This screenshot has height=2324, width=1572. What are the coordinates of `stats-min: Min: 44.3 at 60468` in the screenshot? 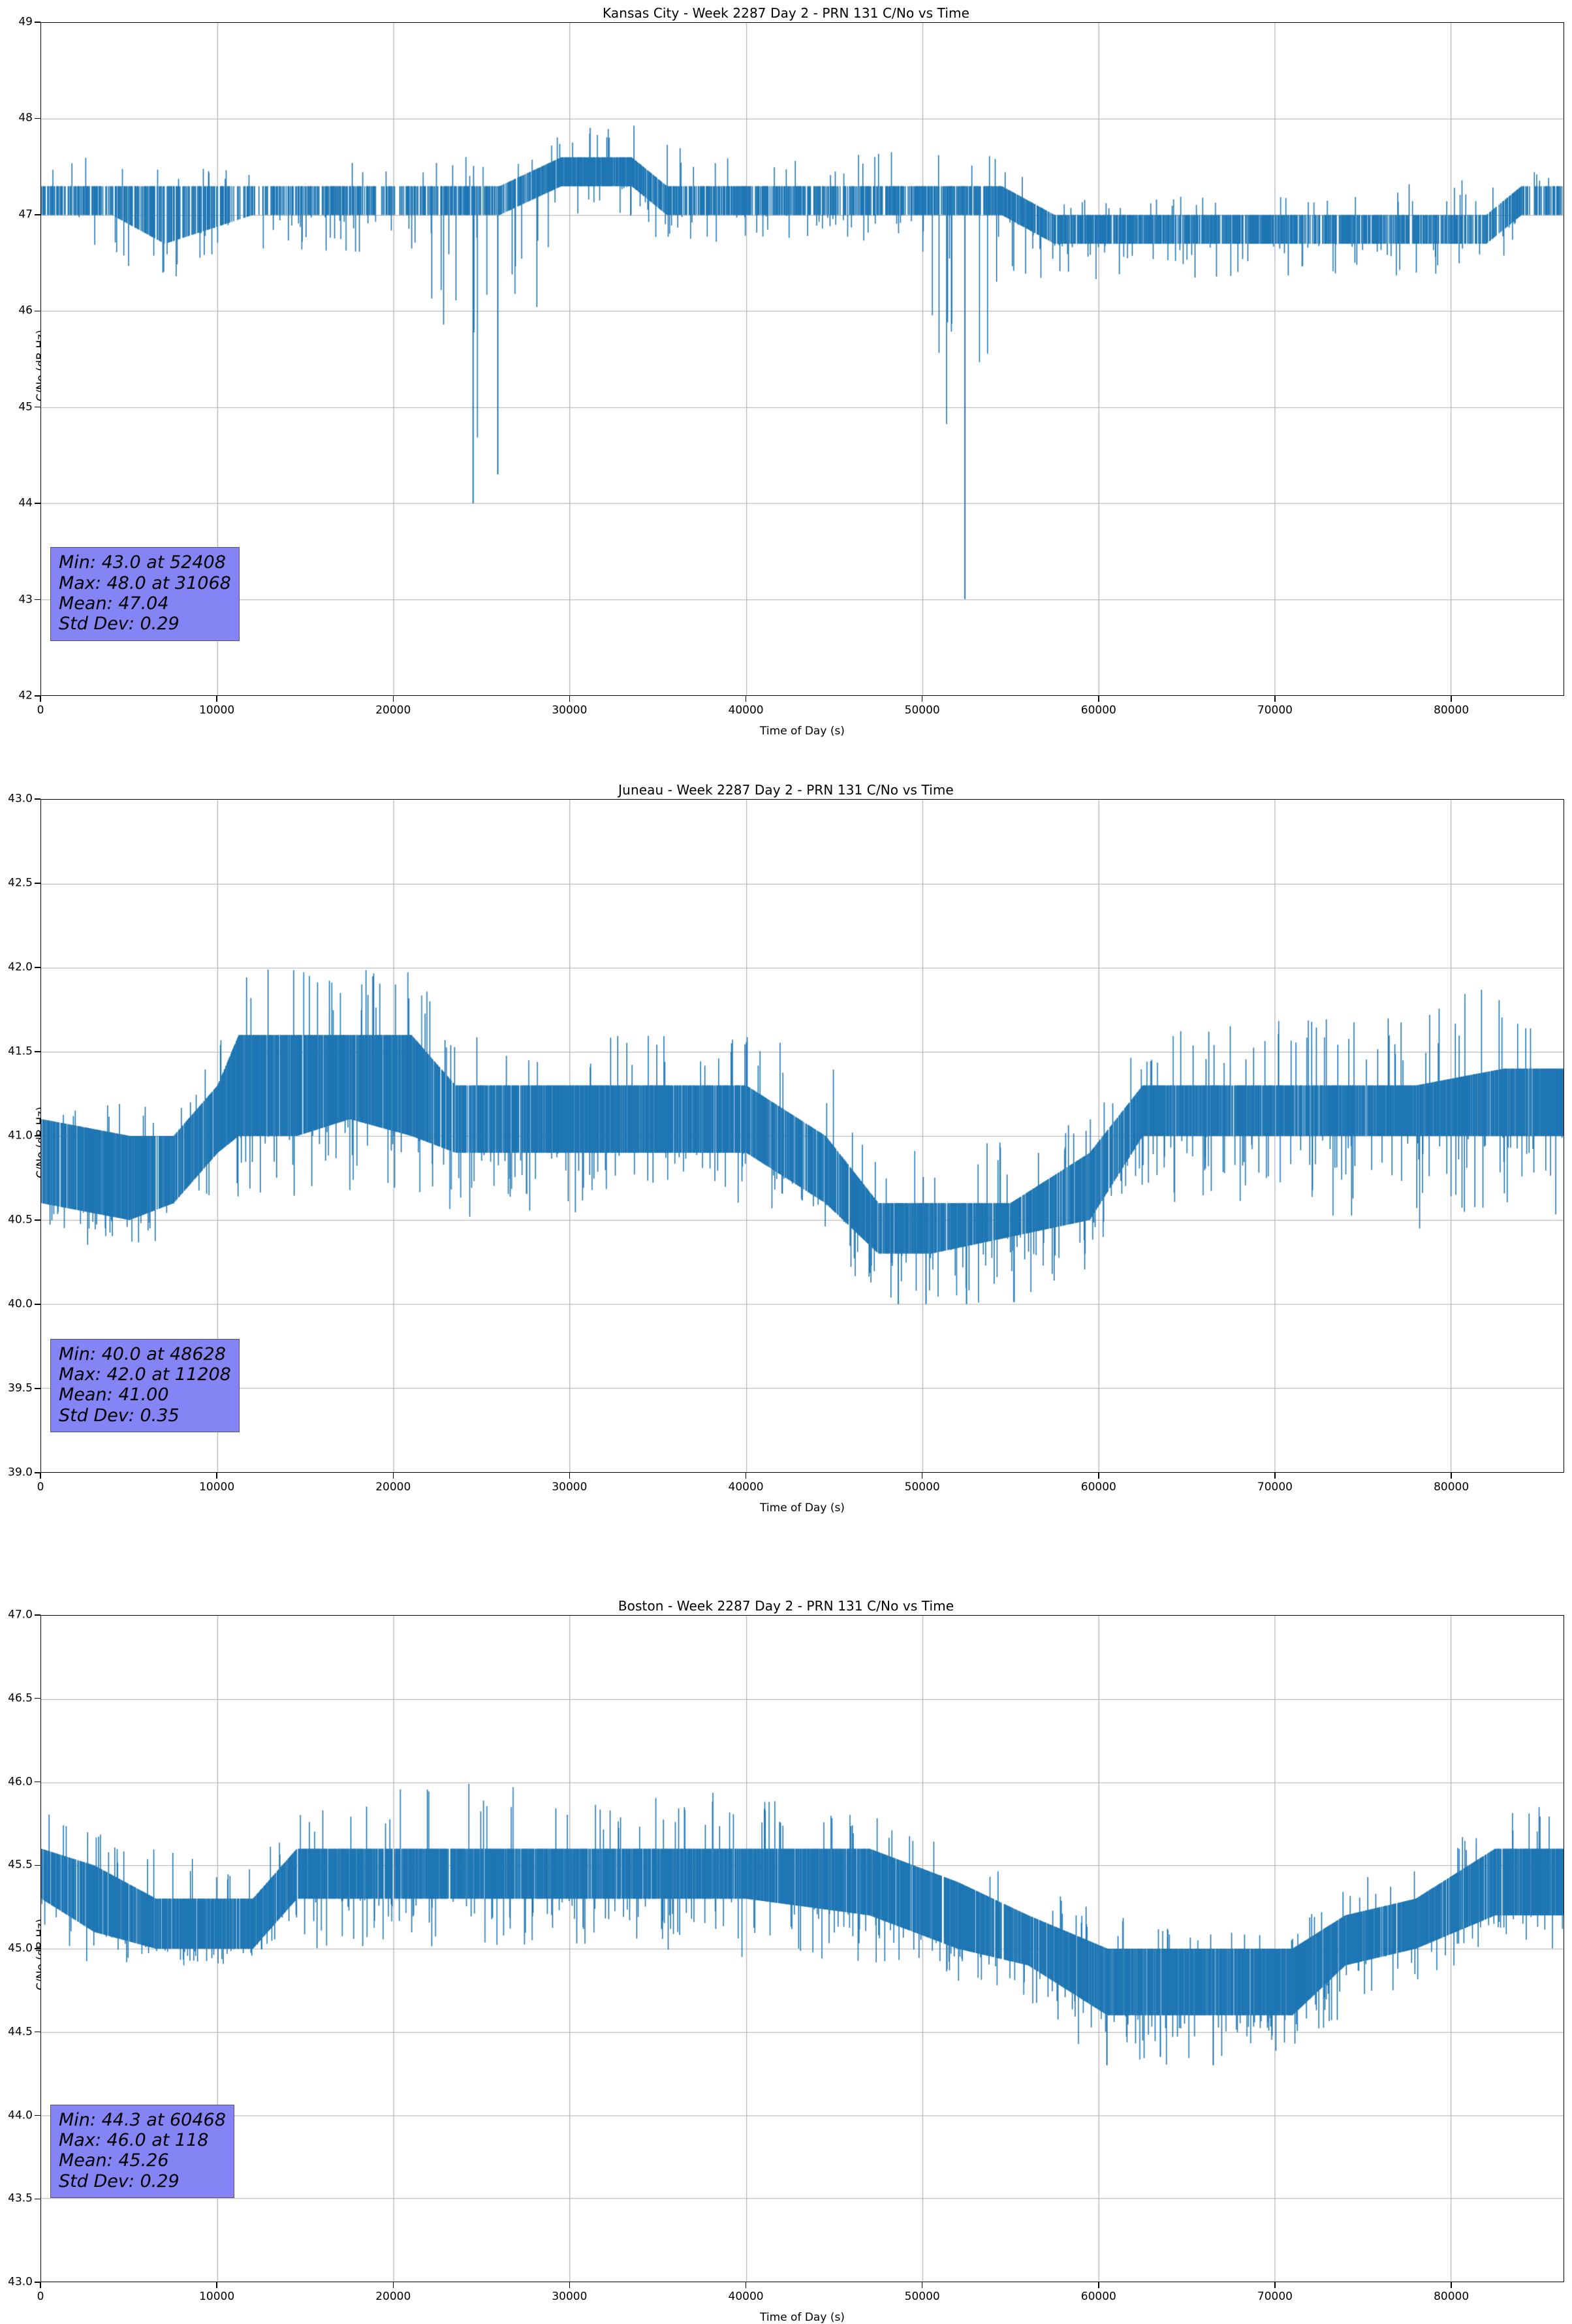 It's located at (142, 2119).